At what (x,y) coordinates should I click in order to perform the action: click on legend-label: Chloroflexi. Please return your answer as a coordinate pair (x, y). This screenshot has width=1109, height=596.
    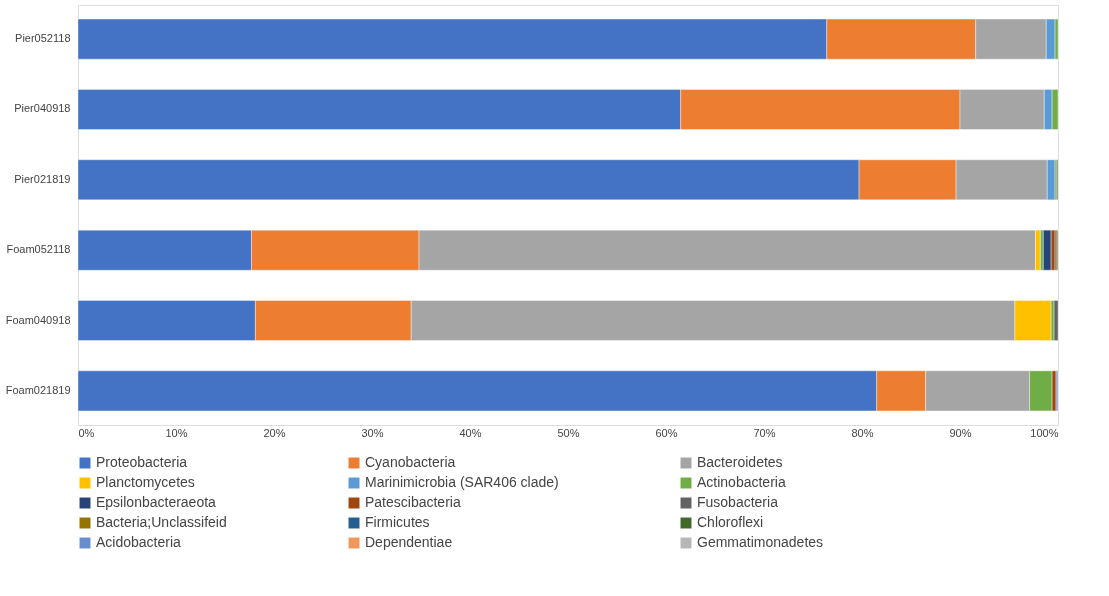
    Looking at the image, I should click on (730, 522).